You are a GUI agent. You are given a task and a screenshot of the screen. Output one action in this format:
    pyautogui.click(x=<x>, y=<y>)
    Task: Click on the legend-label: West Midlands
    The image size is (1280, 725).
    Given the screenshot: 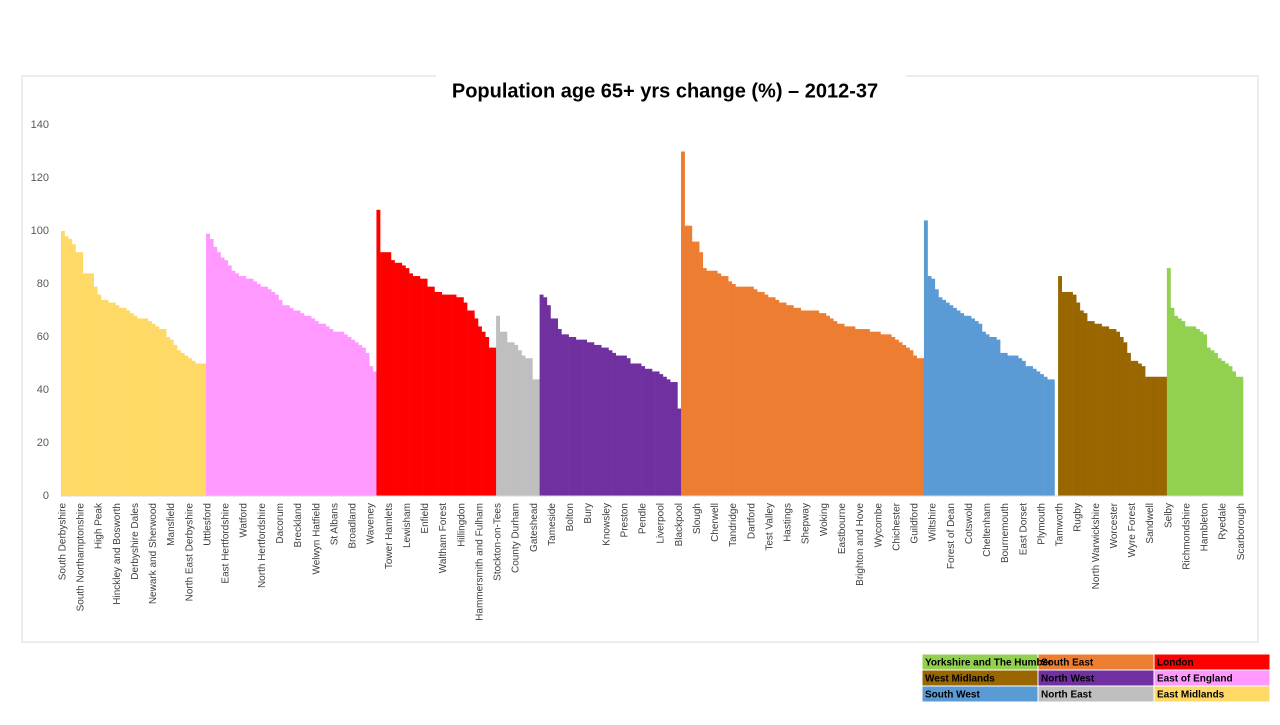 What is the action you would take?
    pyautogui.click(x=960, y=679)
    